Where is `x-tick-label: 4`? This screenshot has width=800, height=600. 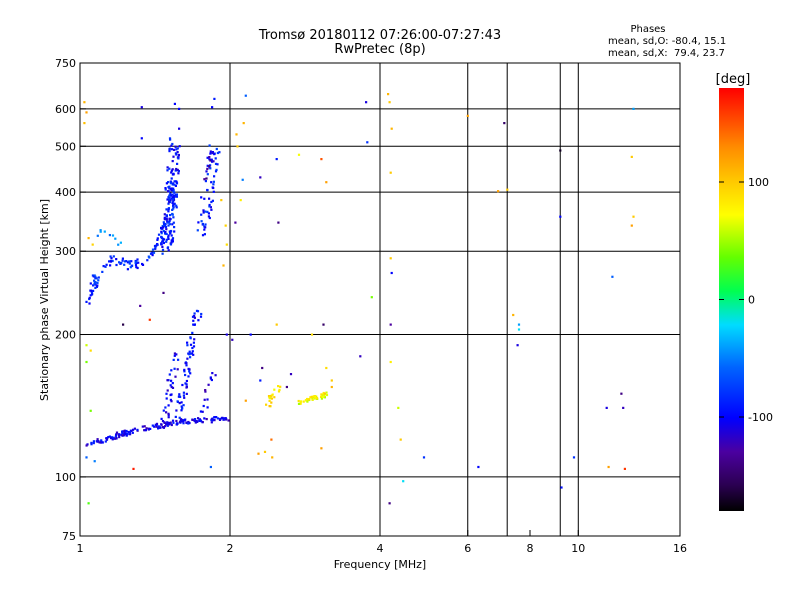 x-tick-label: 4 is located at coordinates (380, 548).